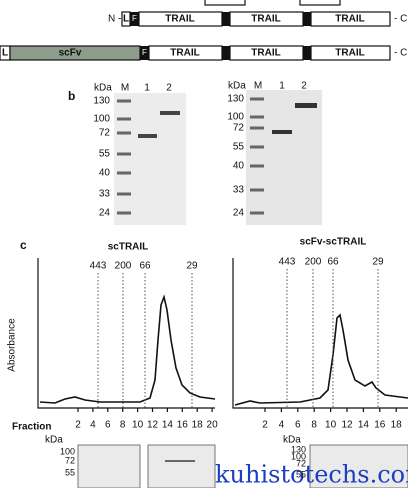  I want to click on chromatogram, so click(321, 359).